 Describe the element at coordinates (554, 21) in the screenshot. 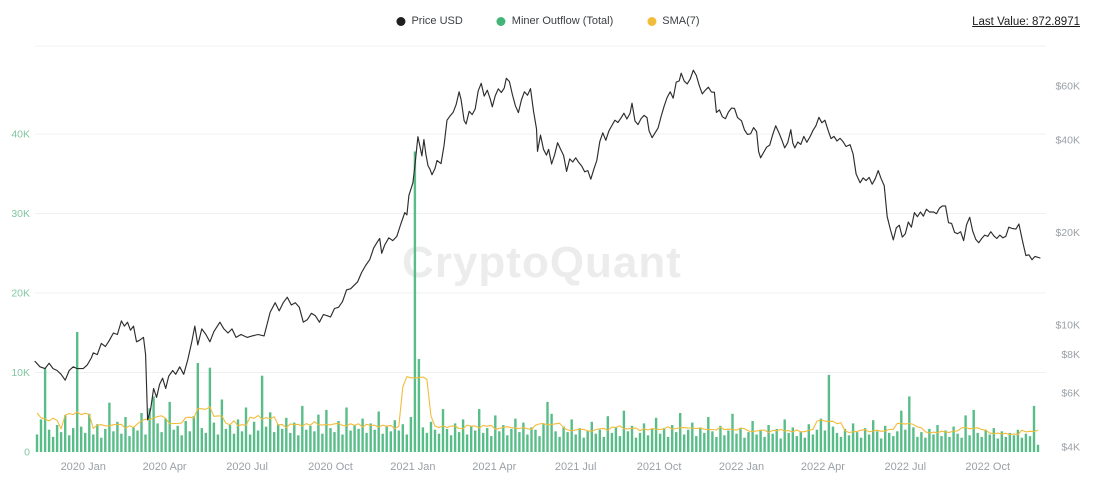

I see `legend-item-miner-outflow: Miner Outflow (Total)` at that location.